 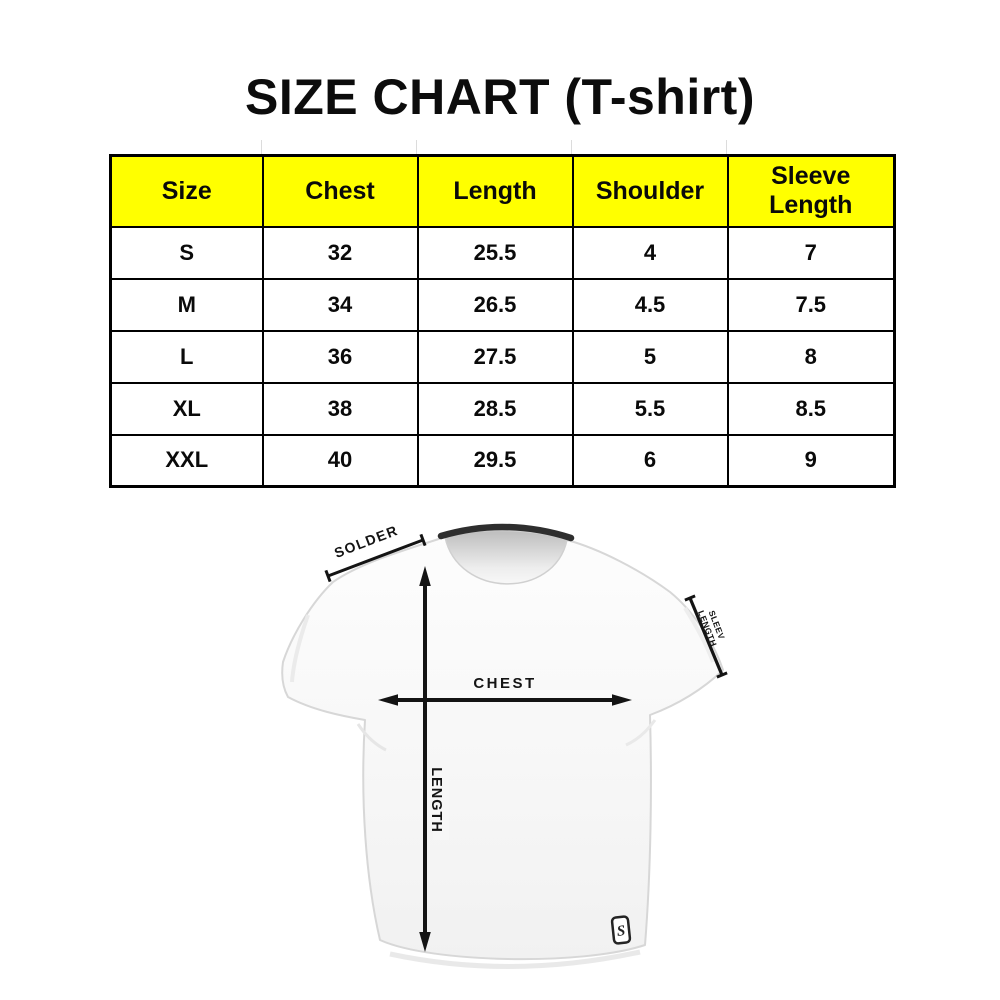 What do you see at coordinates (495, 252) in the screenshot?
I see `length-cell: 25.5` at bounding box center [495, 252].